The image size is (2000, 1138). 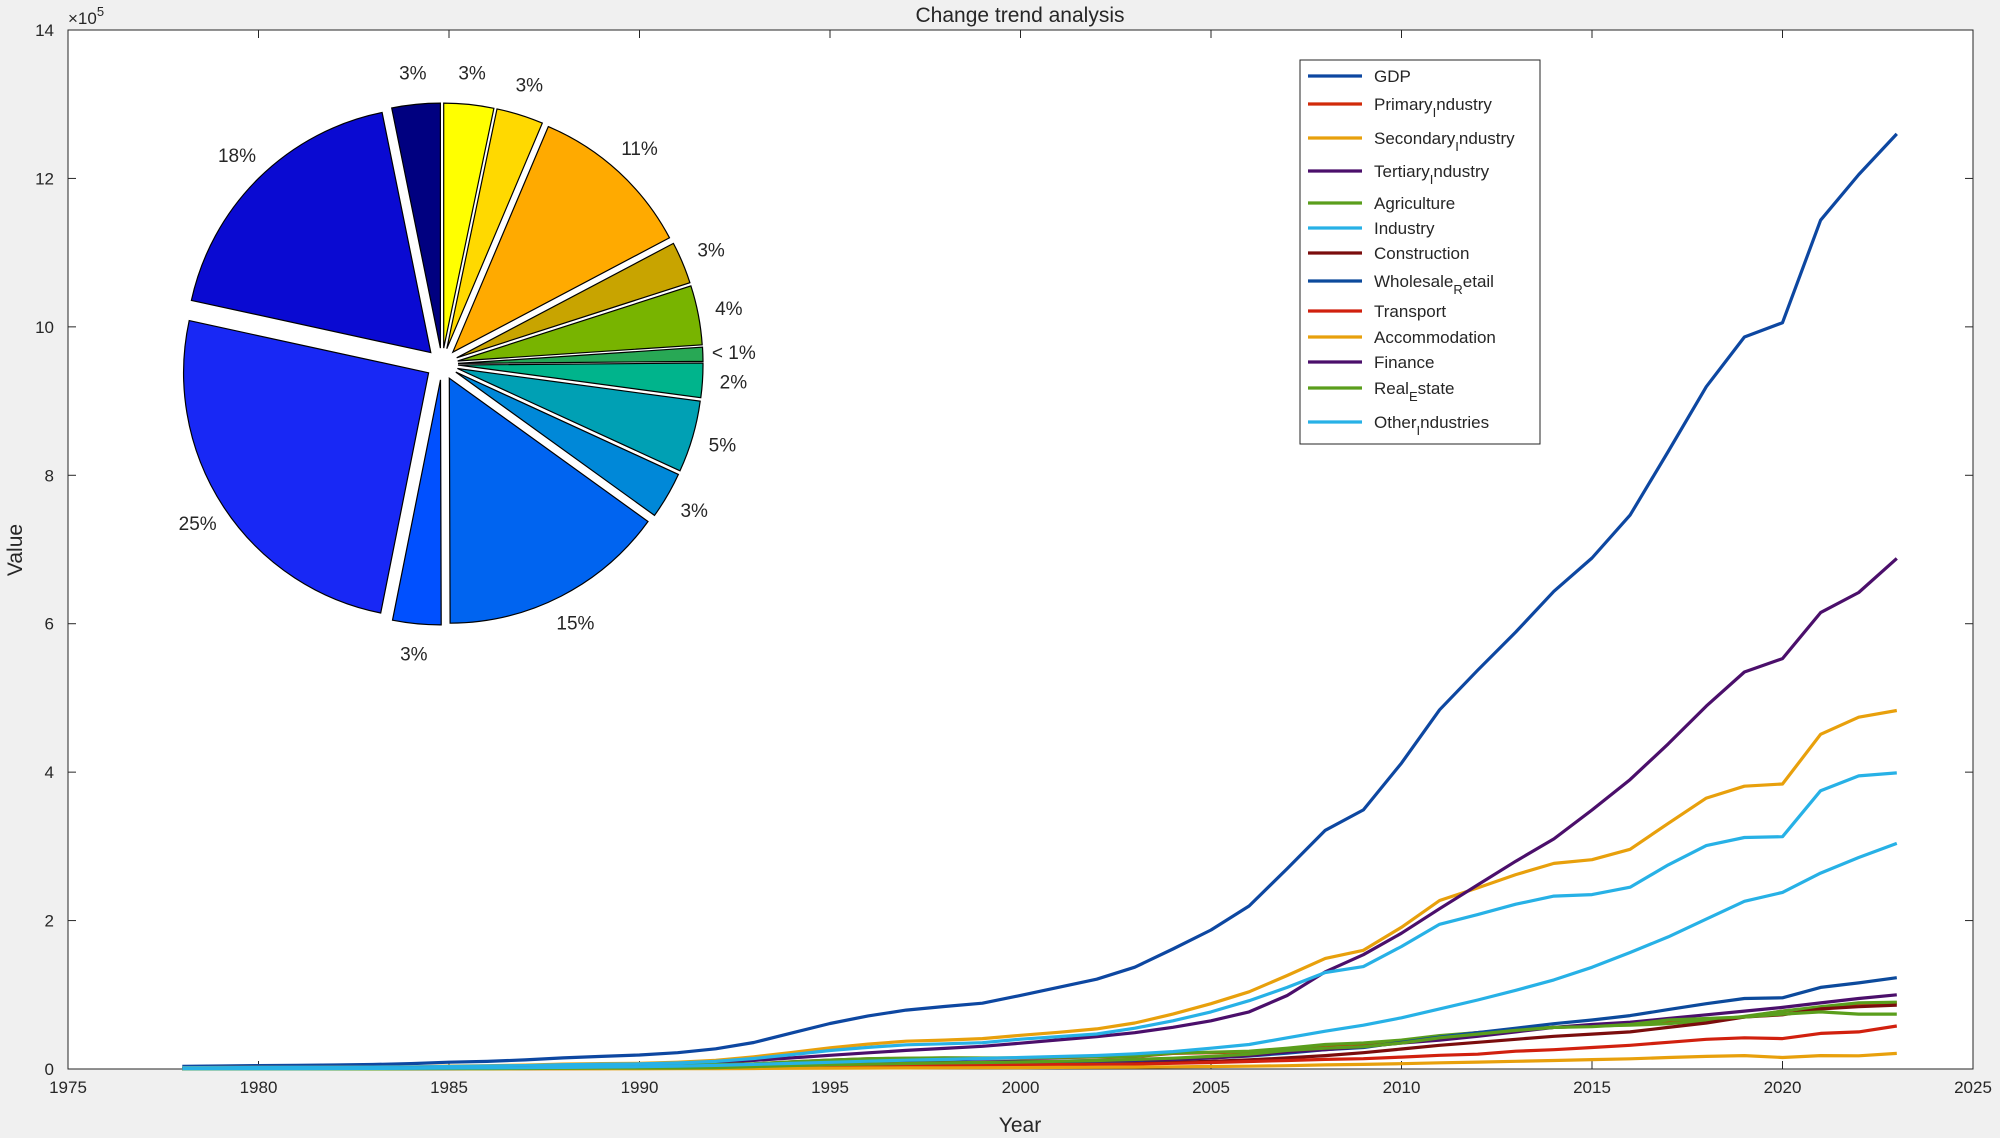 I want to click on x-tick-label: 2020, so click(x=1783, y=1087).